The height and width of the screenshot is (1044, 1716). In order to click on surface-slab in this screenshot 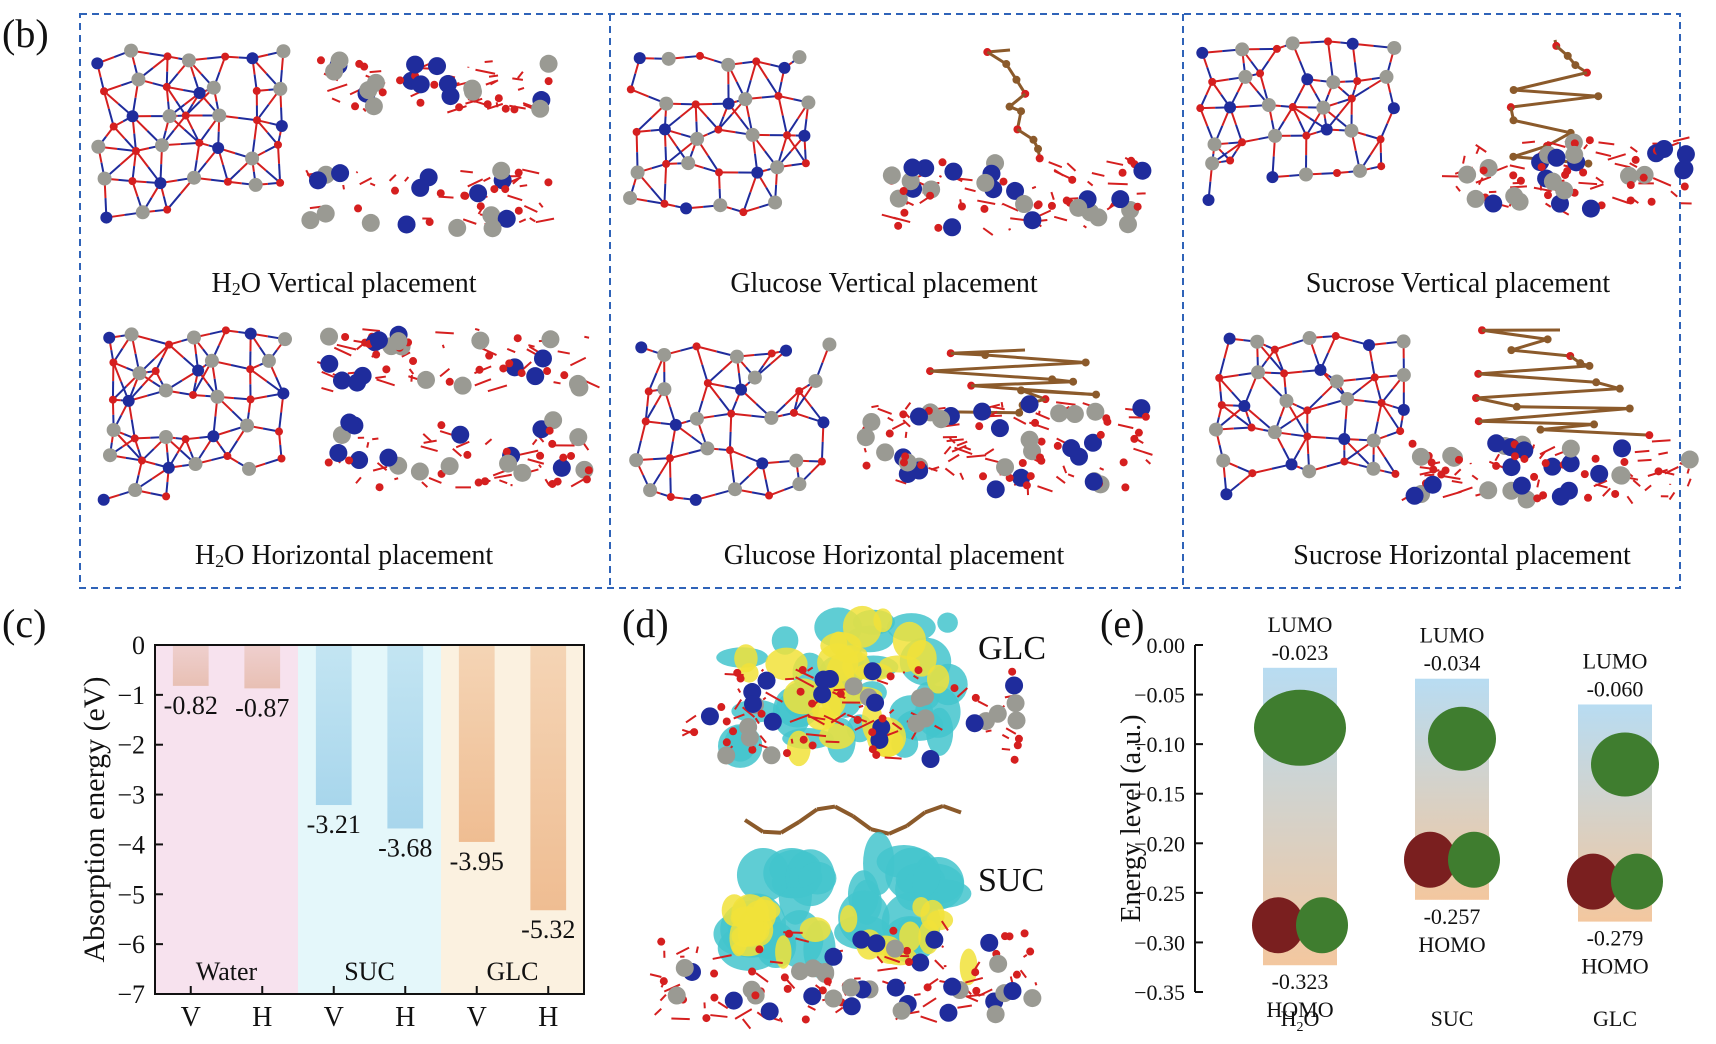, I will do `click(1568, 175)`.